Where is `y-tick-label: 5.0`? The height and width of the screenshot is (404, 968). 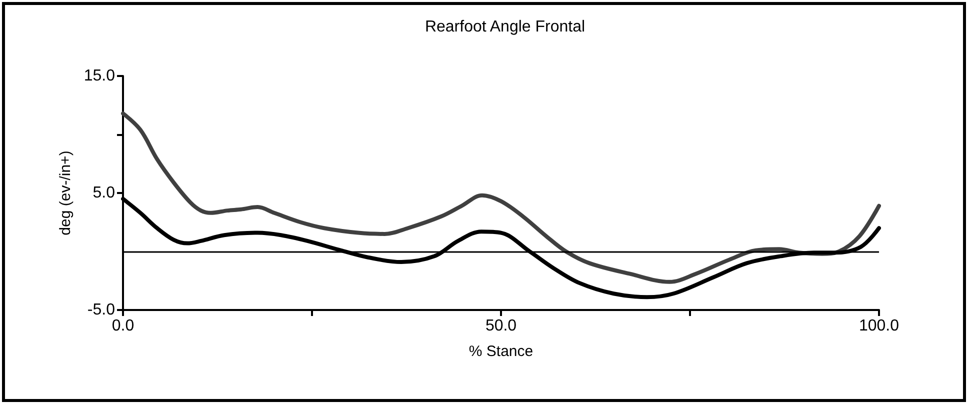 y-tick-label: 5.0 is located at coordinates (104, 193).